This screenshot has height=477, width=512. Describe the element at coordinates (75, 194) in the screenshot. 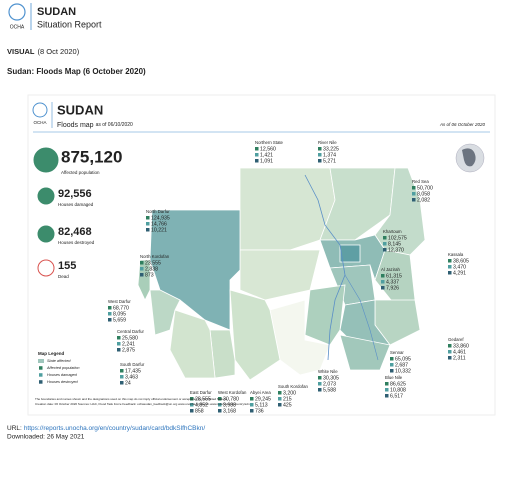

I see `stat-value: 92,556` at that location.